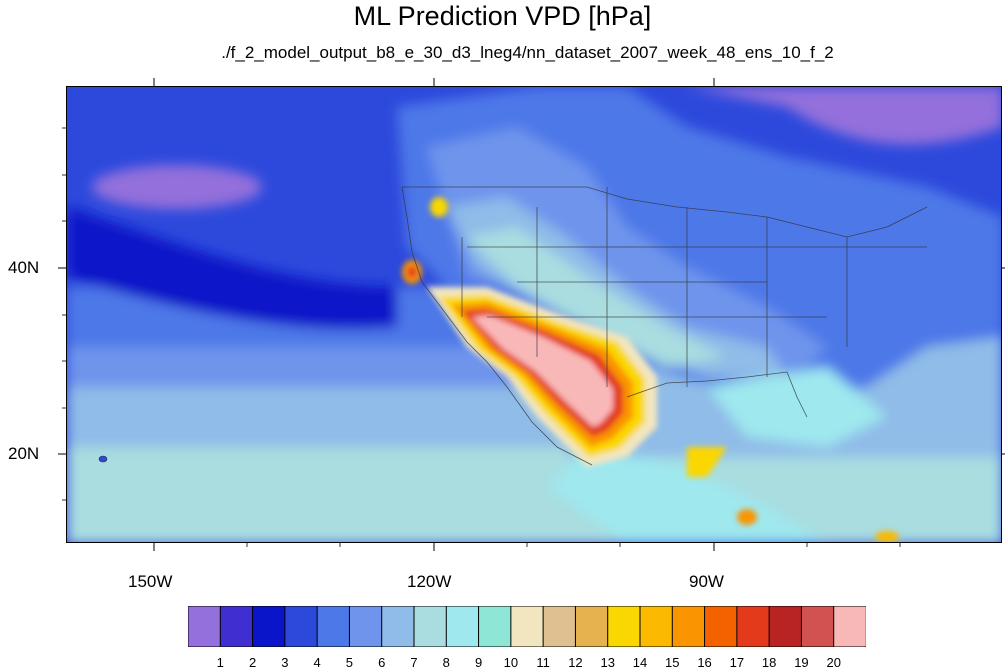 This screenshot has height=672, width=1005. Describe the element at coordinates (575, 662) in the screenshot. I see `colorbar-tick-label: 12` at that location.